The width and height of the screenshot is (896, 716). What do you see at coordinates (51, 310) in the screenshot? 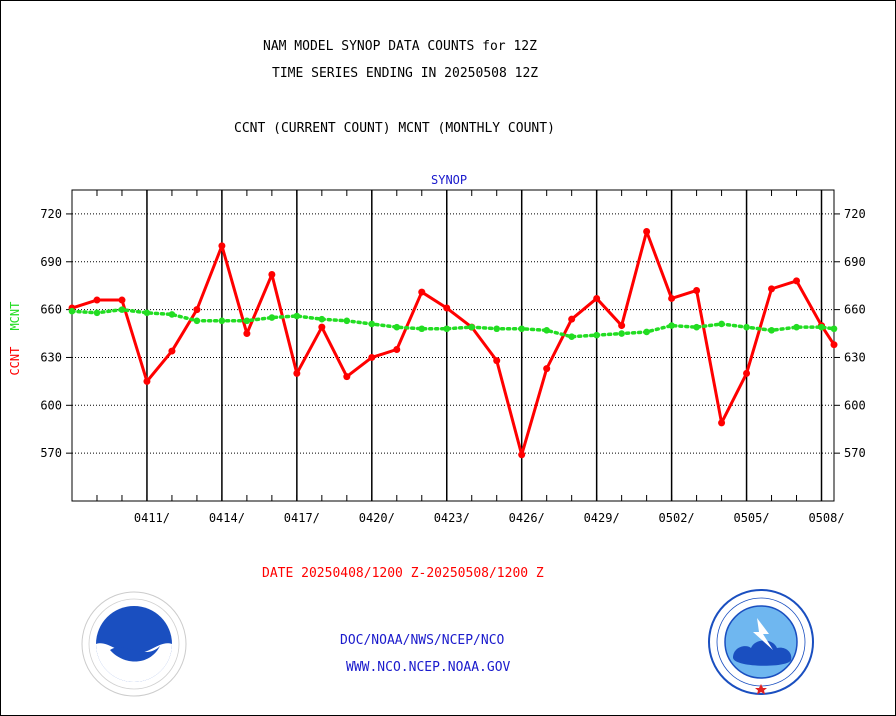
I see `y-tick-label-left: 660` at bounding box center [51, 310].